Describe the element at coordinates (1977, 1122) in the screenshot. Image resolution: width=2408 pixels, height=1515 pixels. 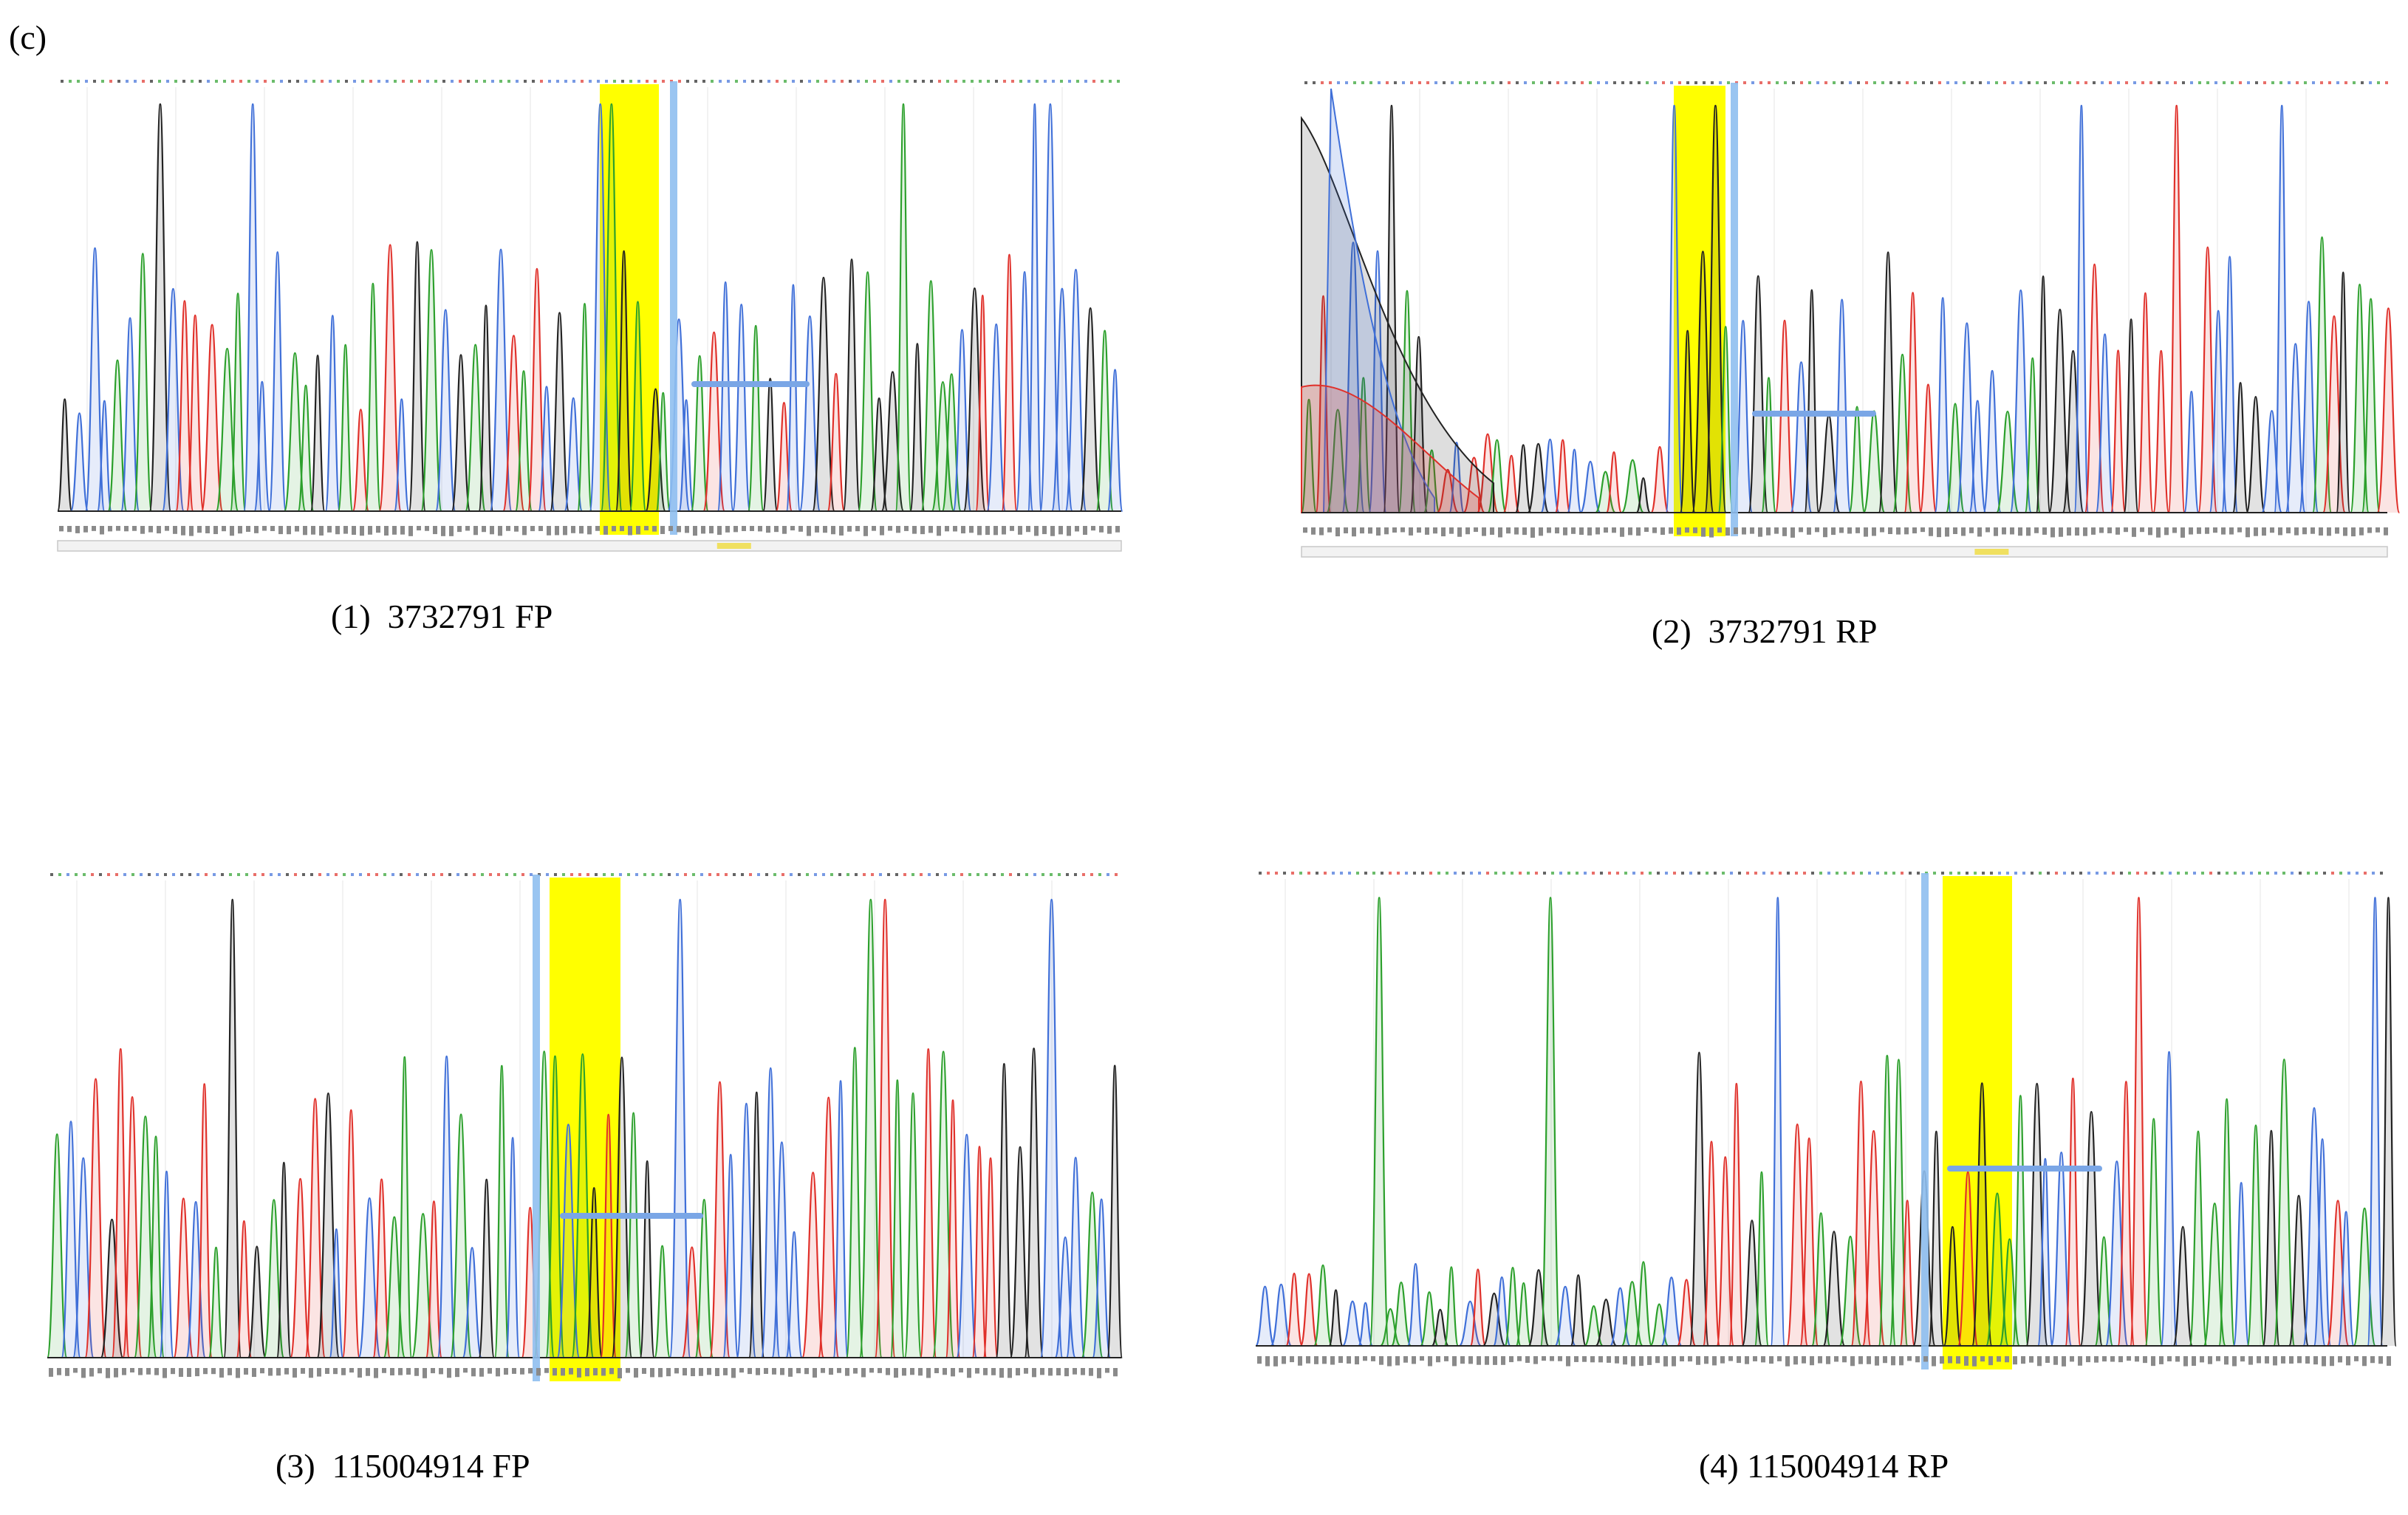
I see `highlight-region` at that location.